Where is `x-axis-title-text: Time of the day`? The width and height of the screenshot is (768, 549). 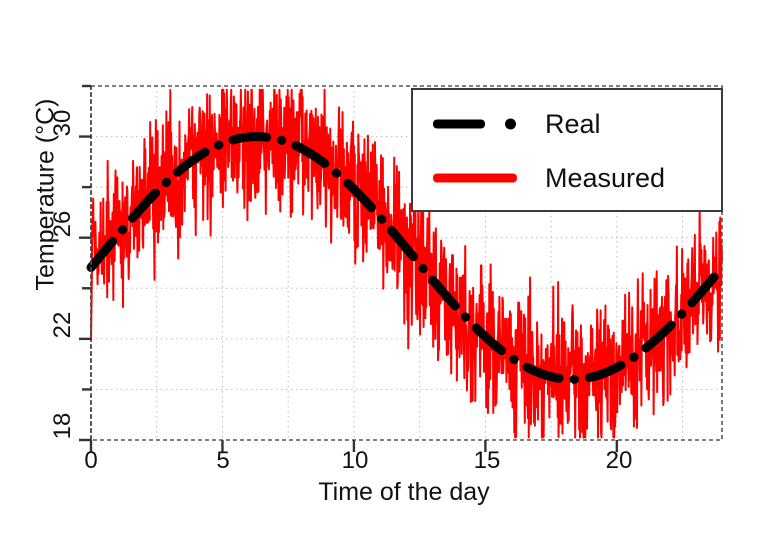 x-axis-title-text: Time of the day is located at coordinates (404, 492).